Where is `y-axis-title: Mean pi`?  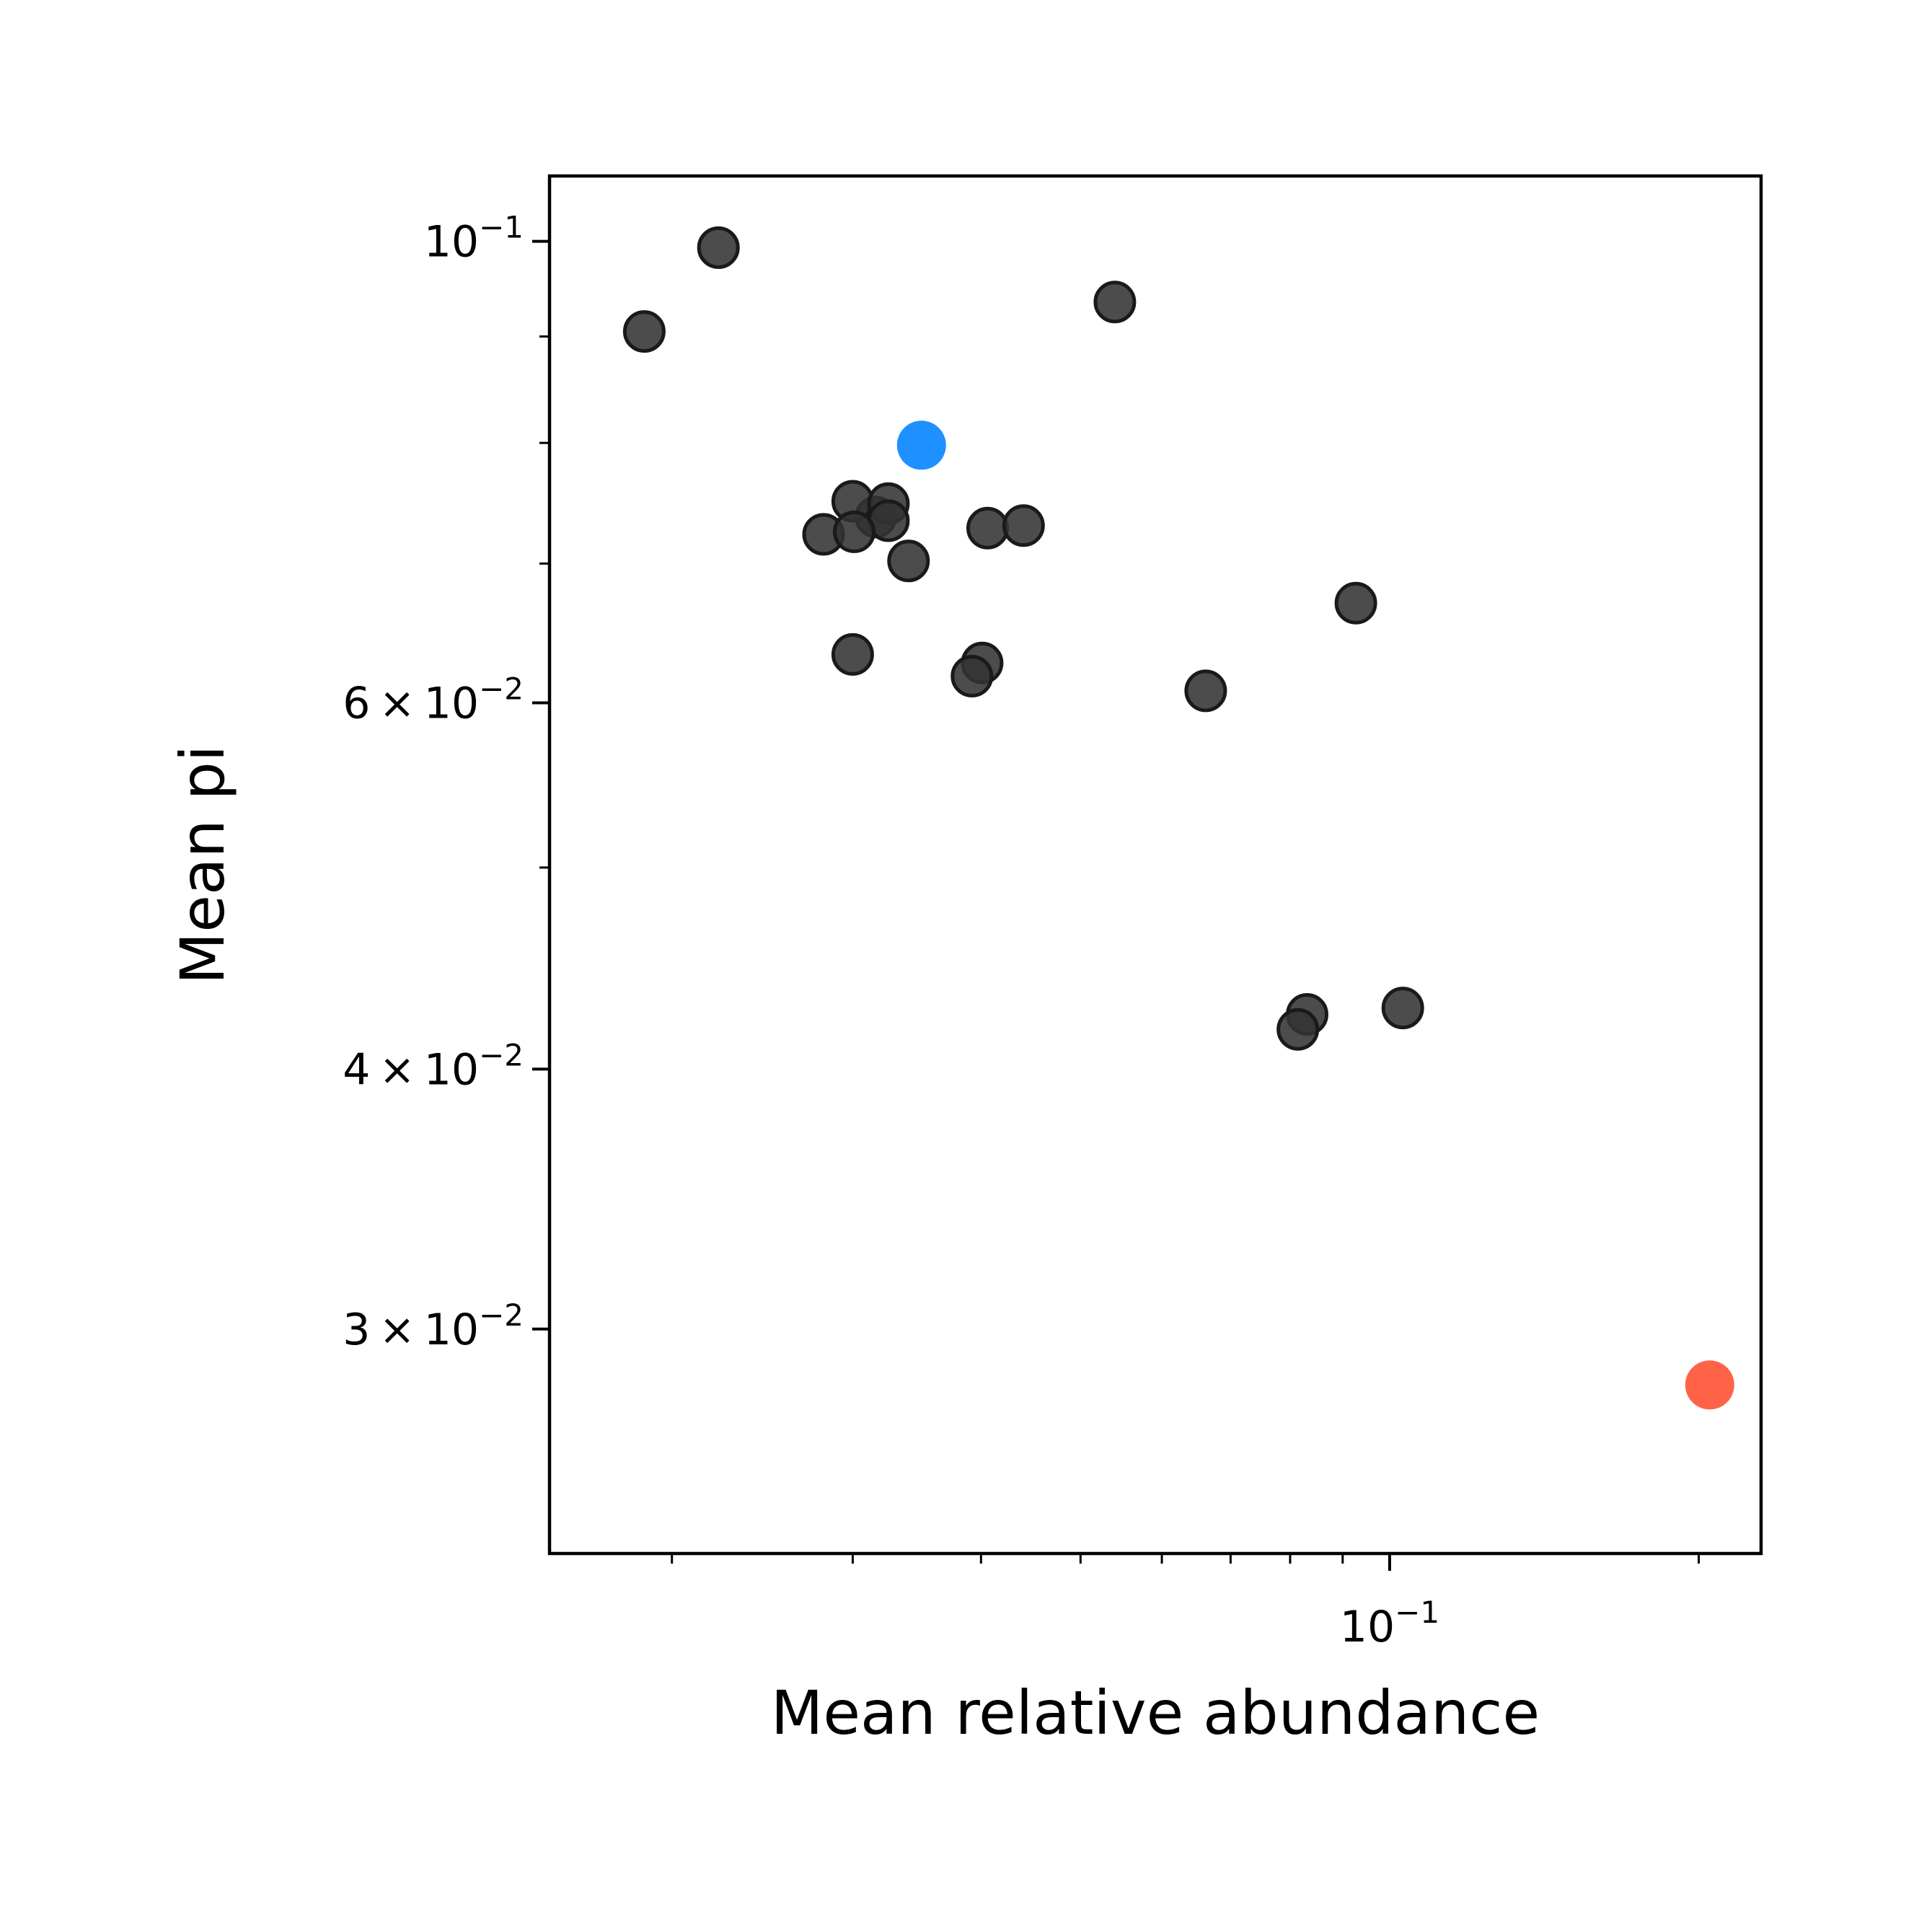
y-axis-title: Mean pi is located at coordinates (202, 864).